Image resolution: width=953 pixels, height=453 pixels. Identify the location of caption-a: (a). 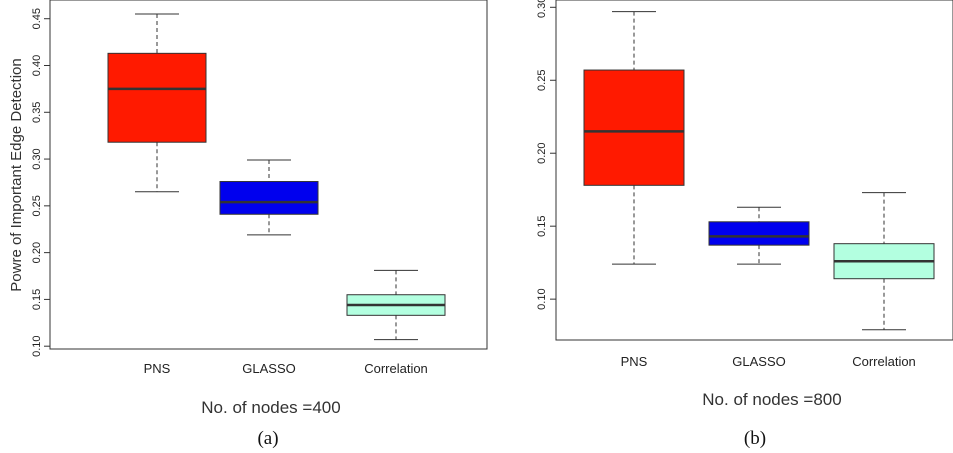
(267, 438).